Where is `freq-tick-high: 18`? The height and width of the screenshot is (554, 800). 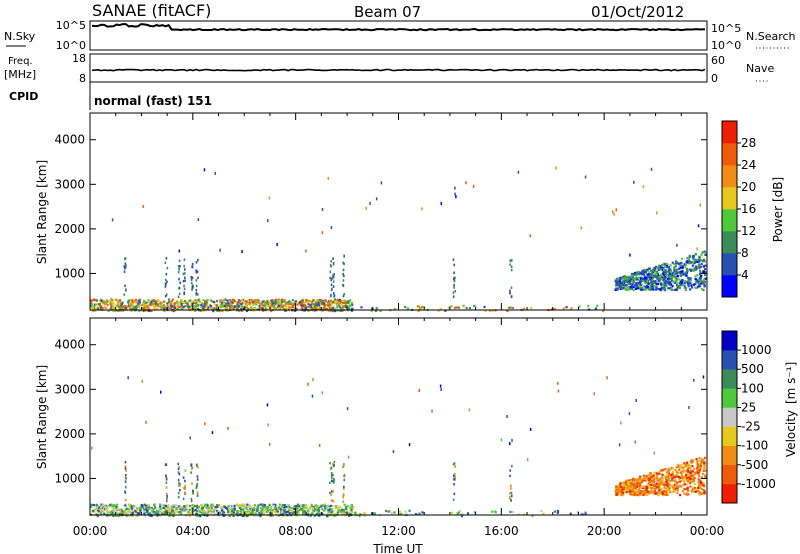 freq-tick-high: 18 is located at coordinates (79, 58).